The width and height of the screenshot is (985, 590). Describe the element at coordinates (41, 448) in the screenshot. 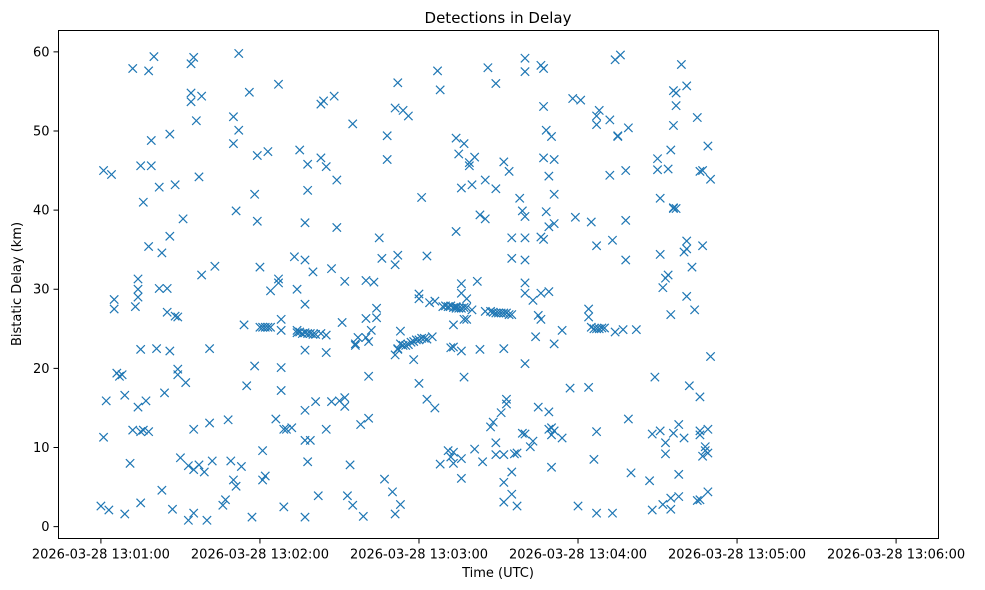

I see `y-tick-label: 10` at that location.